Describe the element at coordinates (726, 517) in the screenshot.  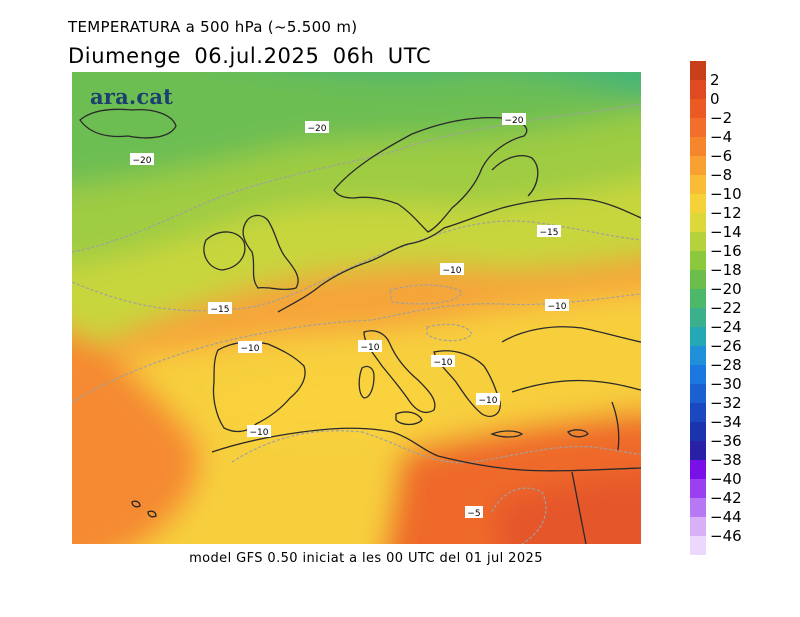
I see `legend-tick-label: −44` at that location.